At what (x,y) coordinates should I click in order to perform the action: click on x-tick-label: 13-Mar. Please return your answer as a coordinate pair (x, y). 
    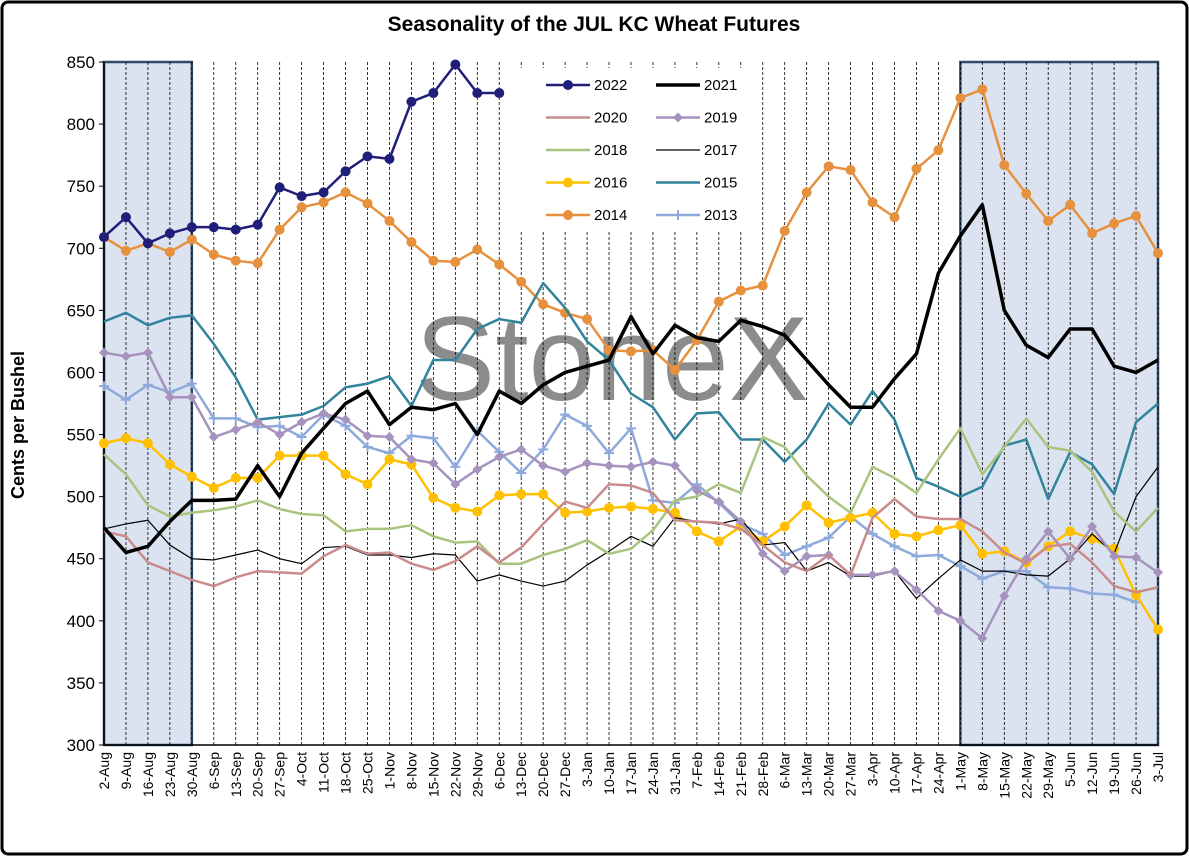
    Looking at the image, I should click on (807, 774).